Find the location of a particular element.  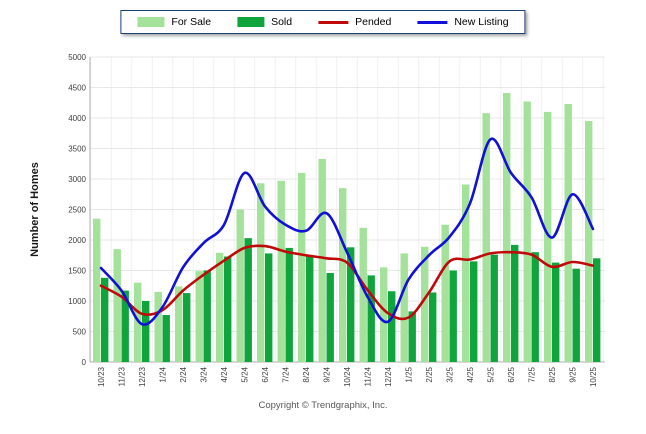

svg-text: 10/23 is located at coordinates (101, 376).